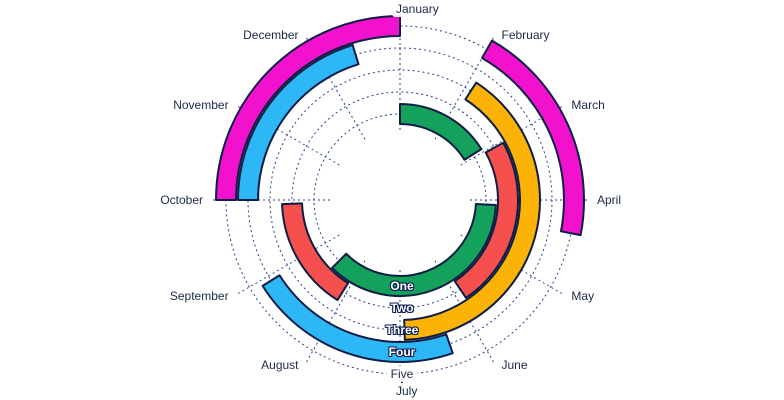 The width and height of the screenshot is (784, 400). What do you see at coordinates (181, 200) in the screenshot?
I see `month-label-october: October` at bounding box center [181, 200].